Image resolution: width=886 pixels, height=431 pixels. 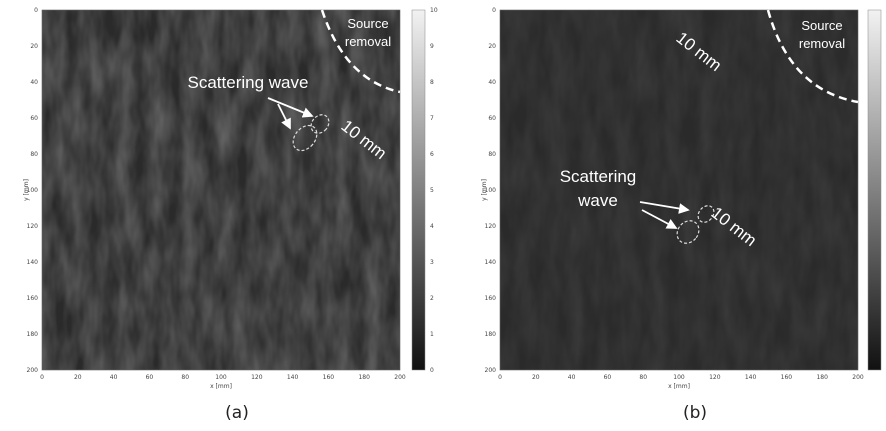 I want to click on colorbar-tick-label: 10, so click(x=434, y=10).